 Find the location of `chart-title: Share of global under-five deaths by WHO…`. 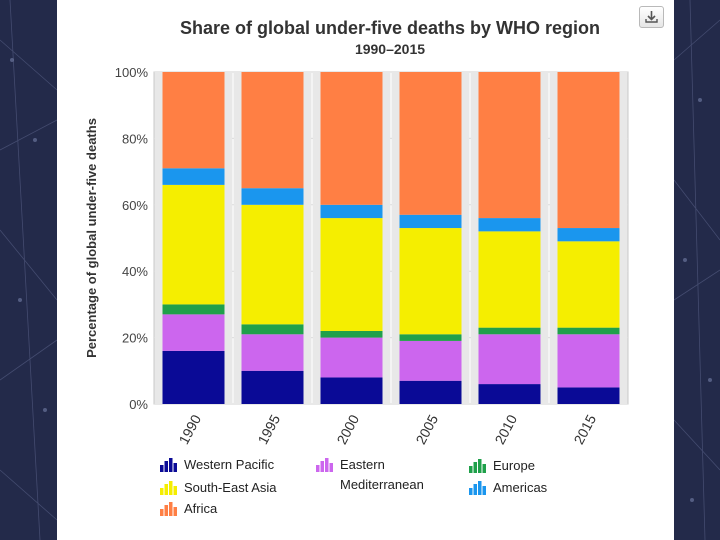

chart-title: Share of global under-five deaths by WHO… is located at coordinates (390, 28).